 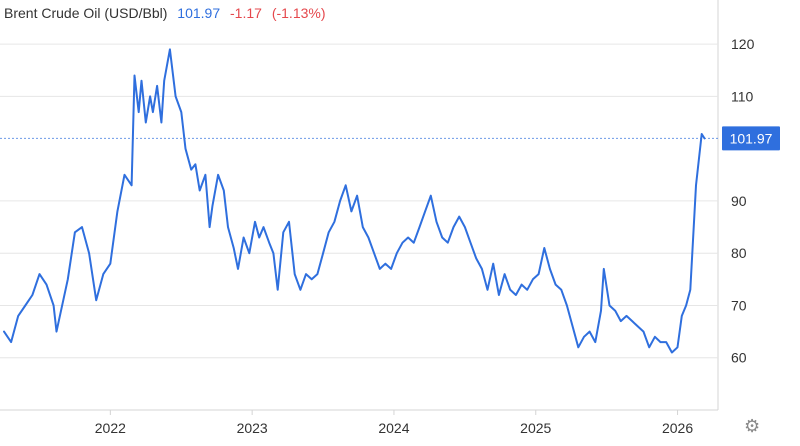 I want to click on price-change-percent: (-1.13%), so click(x=298, y=13).